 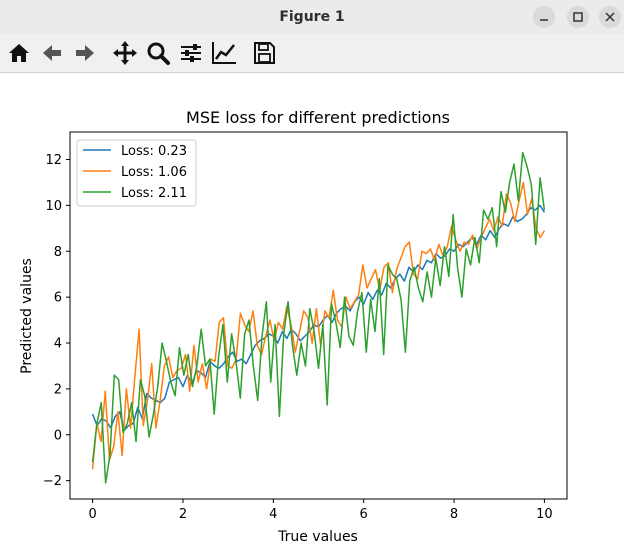 What do you see at coordinates (544, 20) in the screenshot?
I see `minimize-icon` at bounding box center [544, 20].